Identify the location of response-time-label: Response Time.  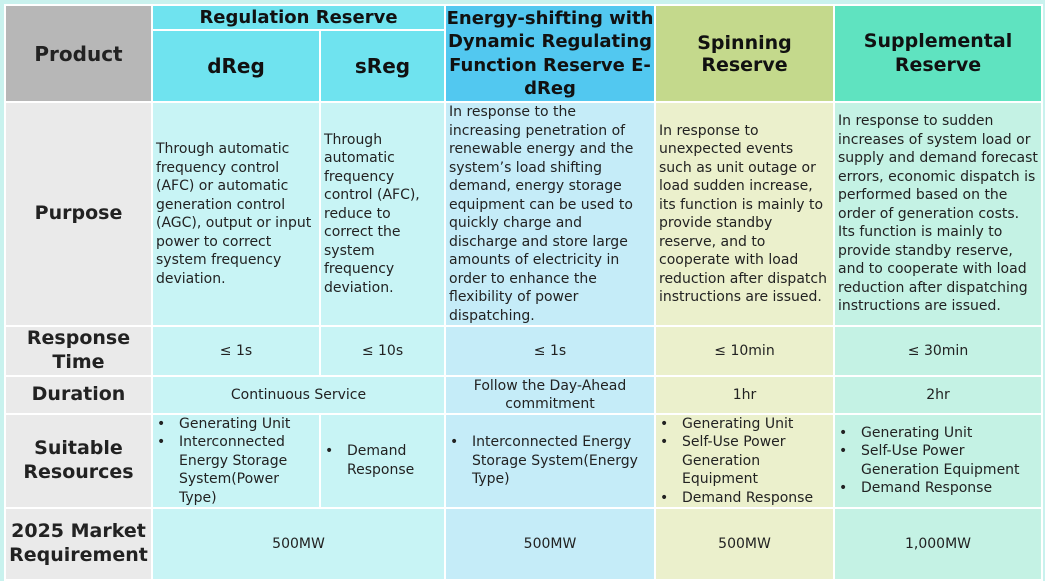
(78, 351).